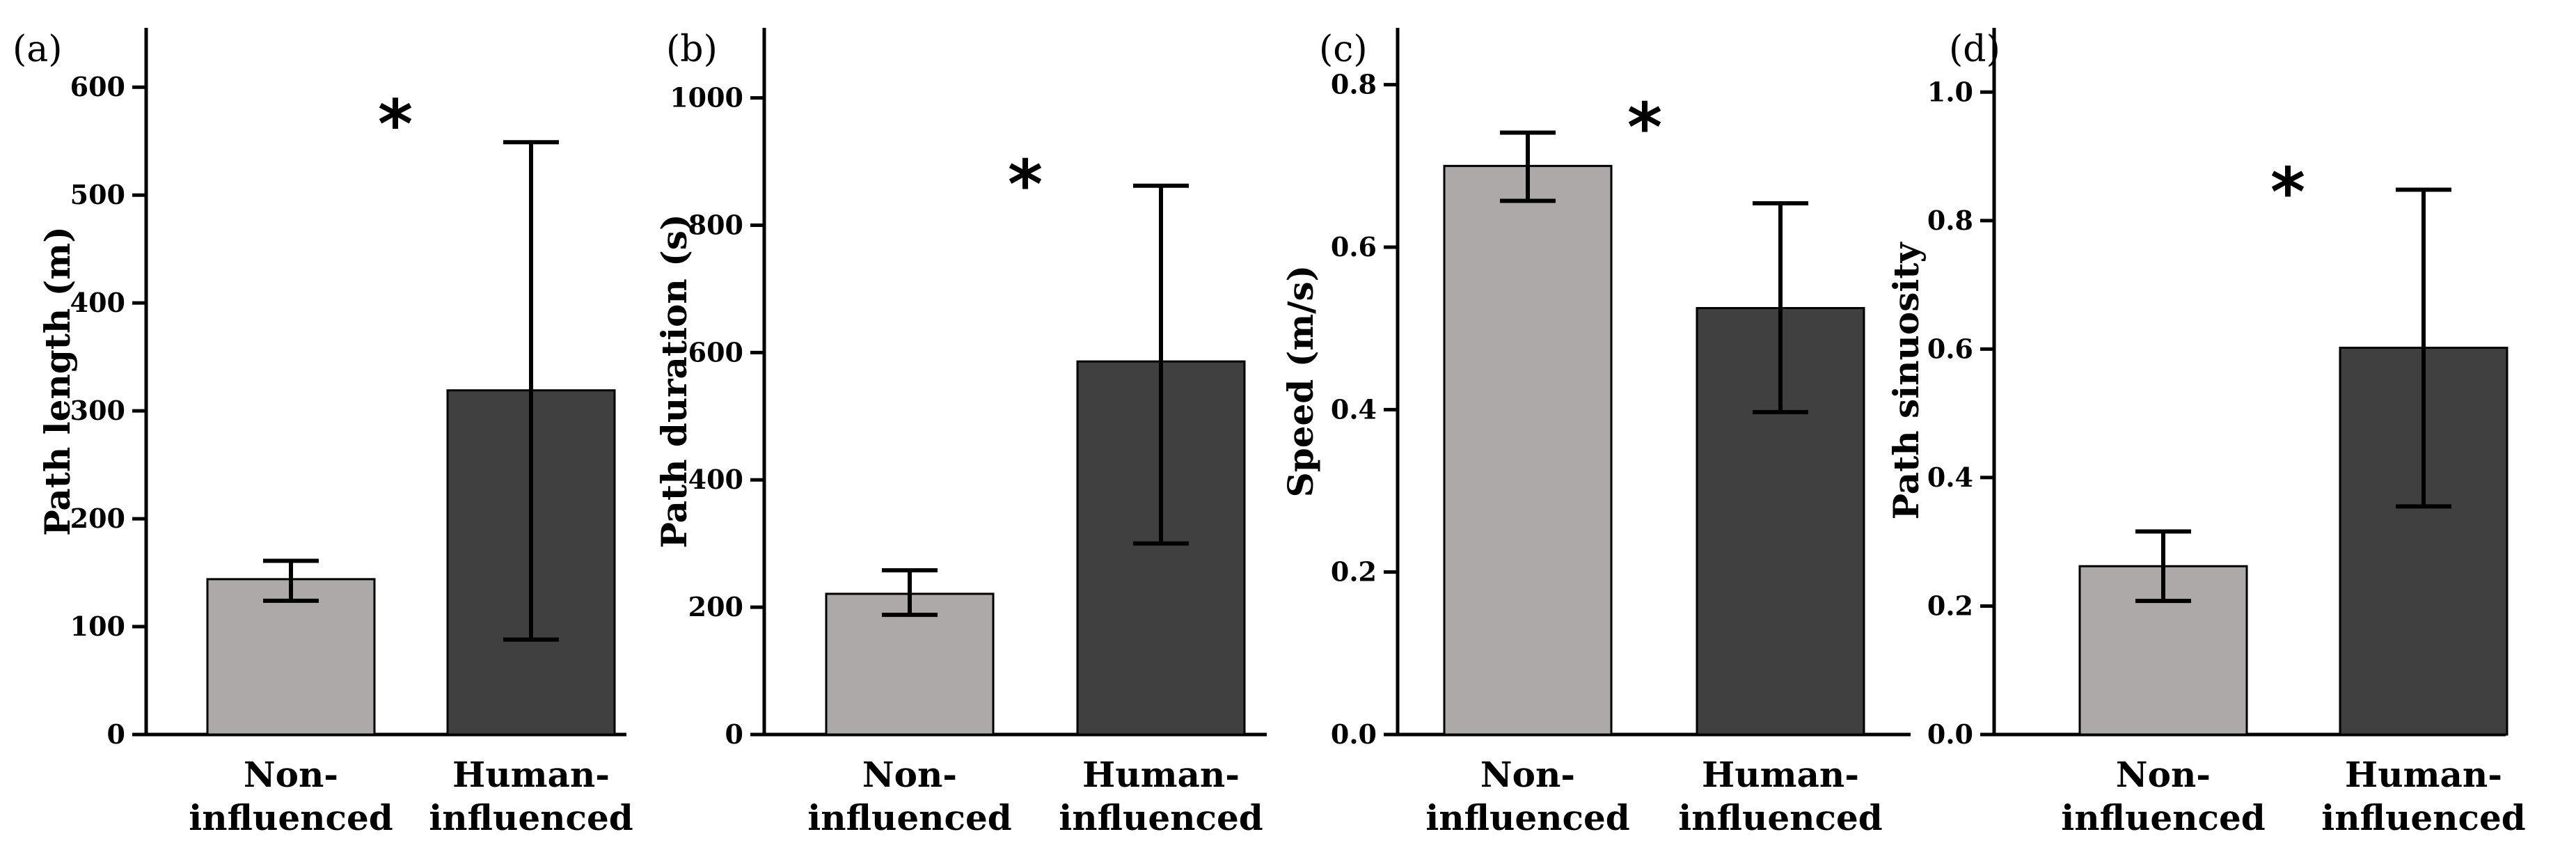  Describe the element at coordinates (1300, 381) in the screenshot. I see `y-axis-title: Speed (m/s)` at that location.